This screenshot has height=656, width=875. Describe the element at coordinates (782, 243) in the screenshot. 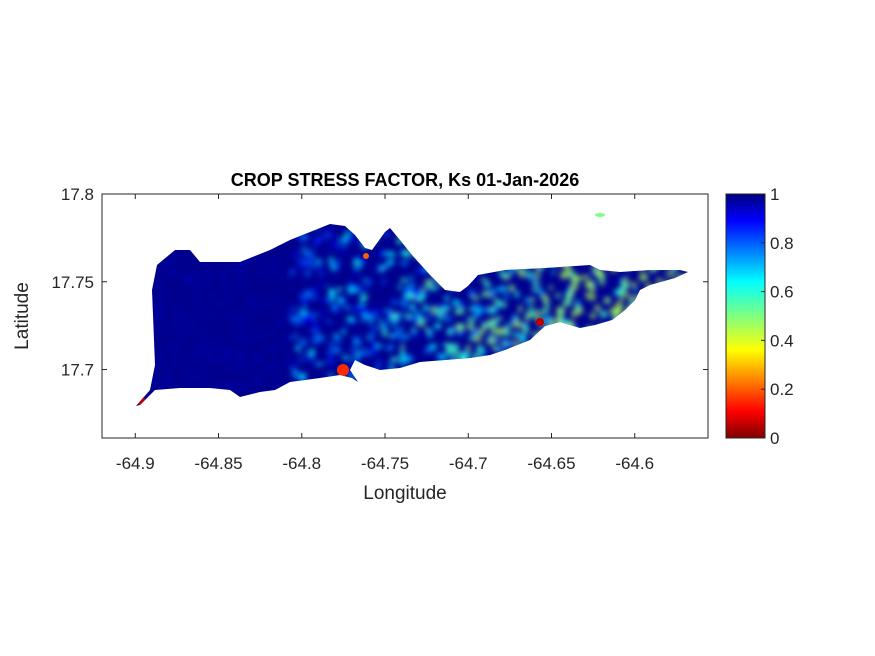

I see `colorbar-tick-label: 0.8` at that location.